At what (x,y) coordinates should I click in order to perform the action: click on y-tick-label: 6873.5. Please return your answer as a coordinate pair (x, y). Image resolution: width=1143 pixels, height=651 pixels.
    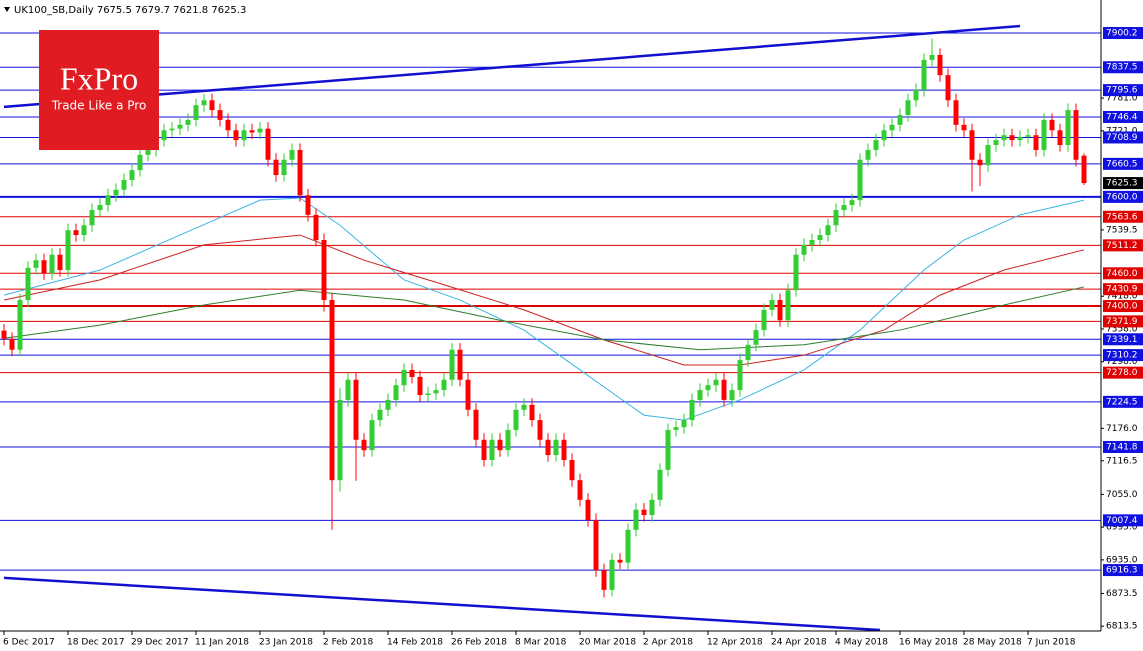
    Looking at the image, I should click on (1122, 594).